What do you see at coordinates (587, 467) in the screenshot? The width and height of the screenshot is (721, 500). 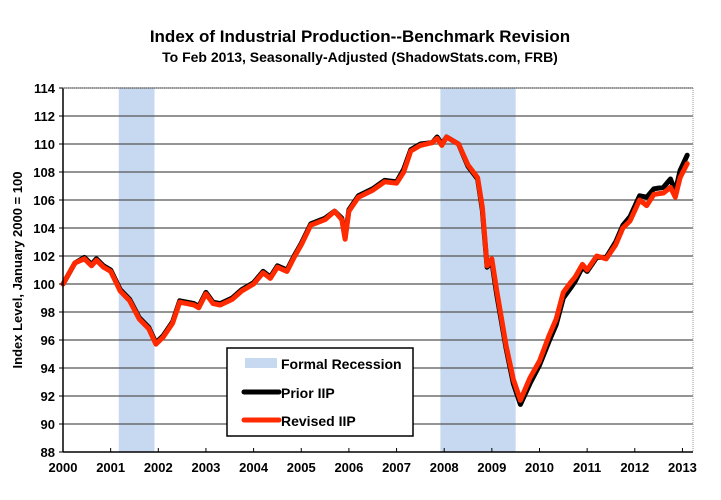 I see `x-tick-label-2011: 2011` at bounding box center [587, 467].